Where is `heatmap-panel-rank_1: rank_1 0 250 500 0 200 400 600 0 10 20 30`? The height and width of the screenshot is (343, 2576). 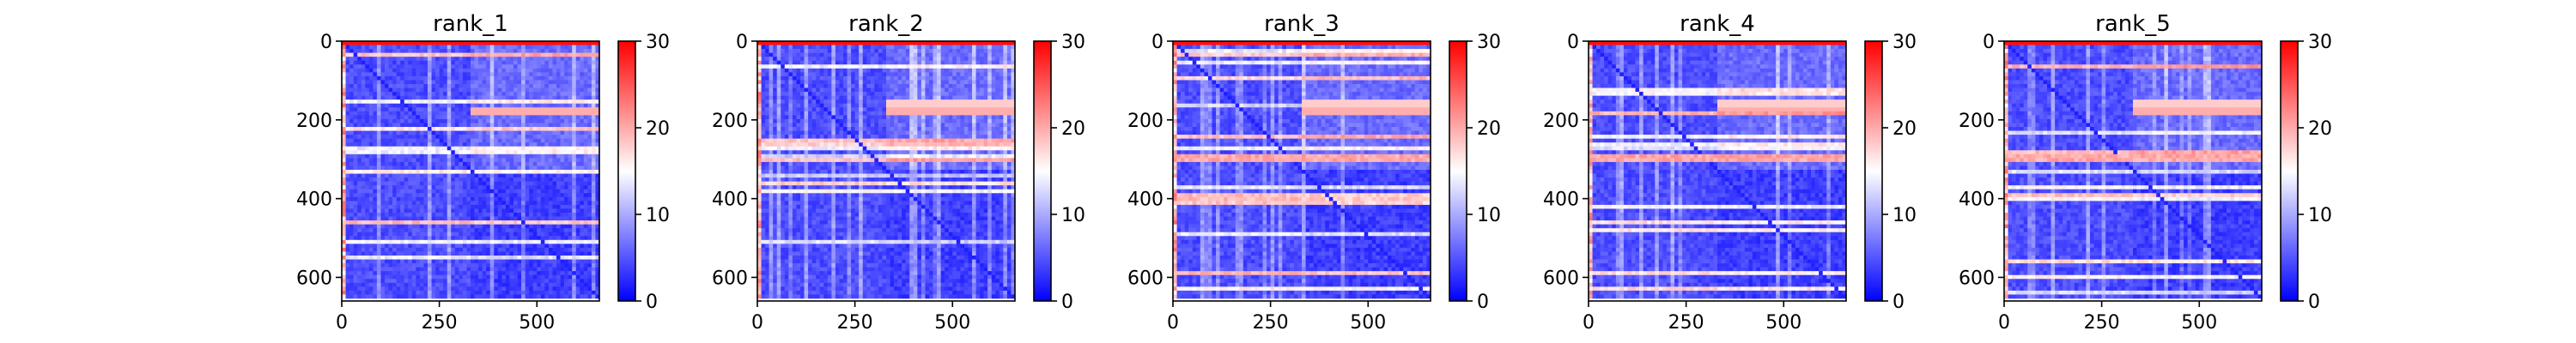
heatmap-panel-rank_1: rank_1 0 250 500 0 200 400 600 0 10 20 30 is located at coordinates (483, 173).